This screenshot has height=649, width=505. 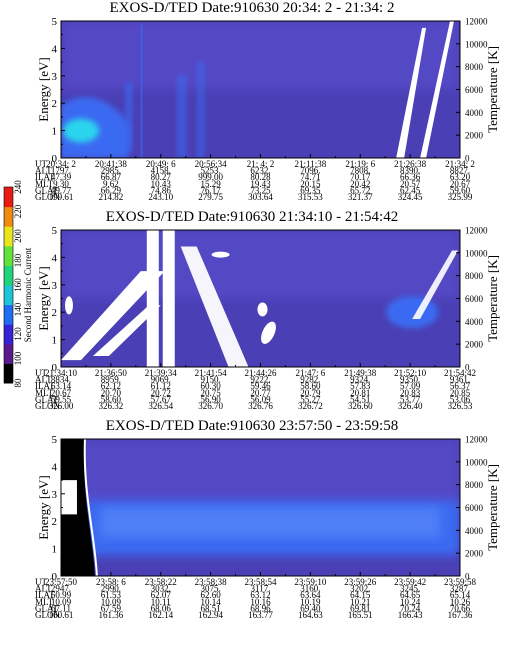 I want to click on colorbar-tick-label: 200, so click(x=18, y=236).